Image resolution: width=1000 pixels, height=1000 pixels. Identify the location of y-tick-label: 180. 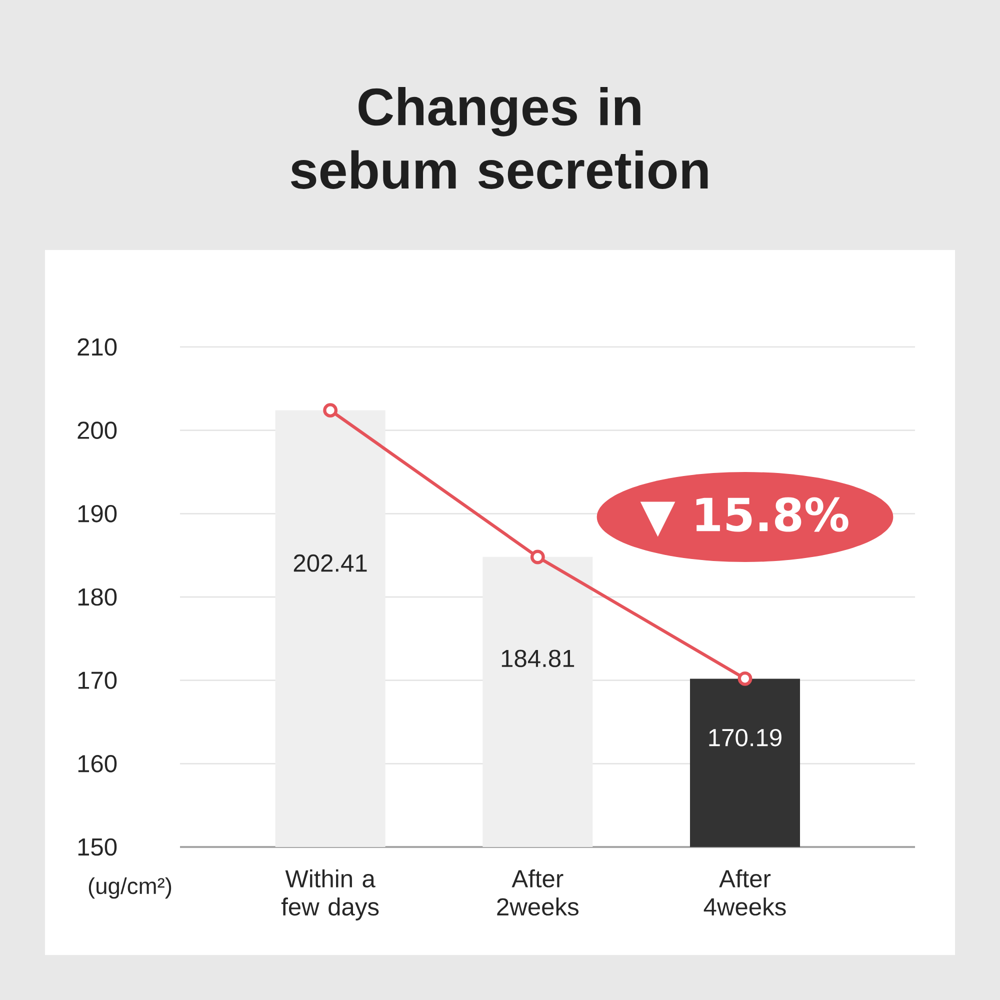
(97, 597).